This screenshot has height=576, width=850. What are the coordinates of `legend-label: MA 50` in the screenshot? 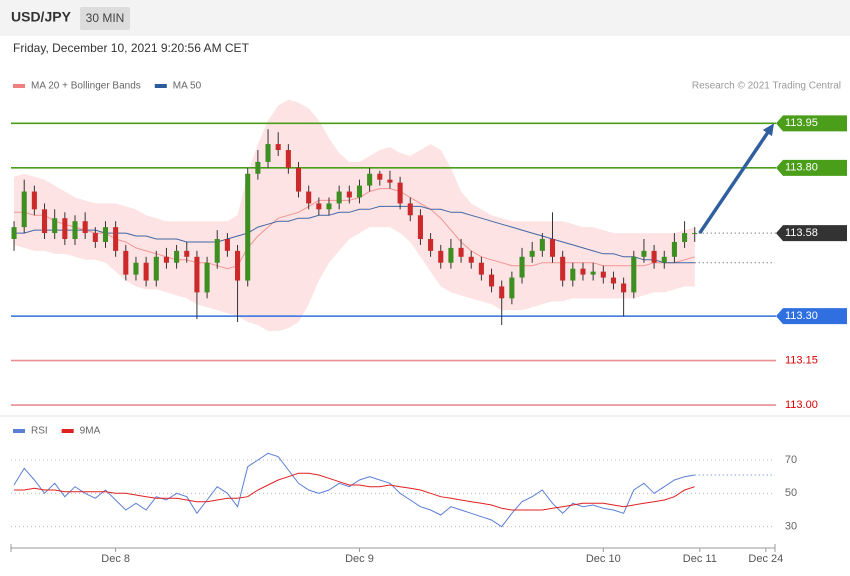 It's located at (187, 86).